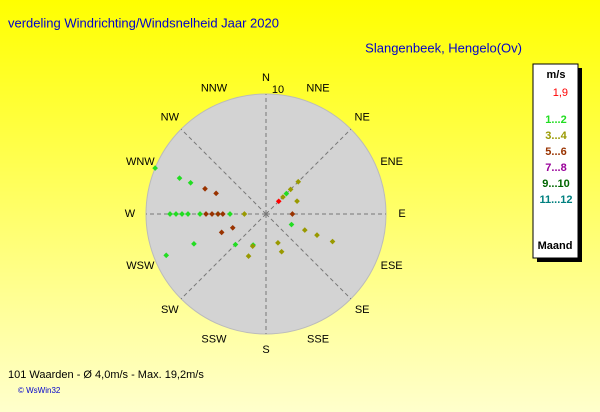  Describe the element at coordinates (140, 266) in the screenshot. I see `direction-label: WSW` at that location.